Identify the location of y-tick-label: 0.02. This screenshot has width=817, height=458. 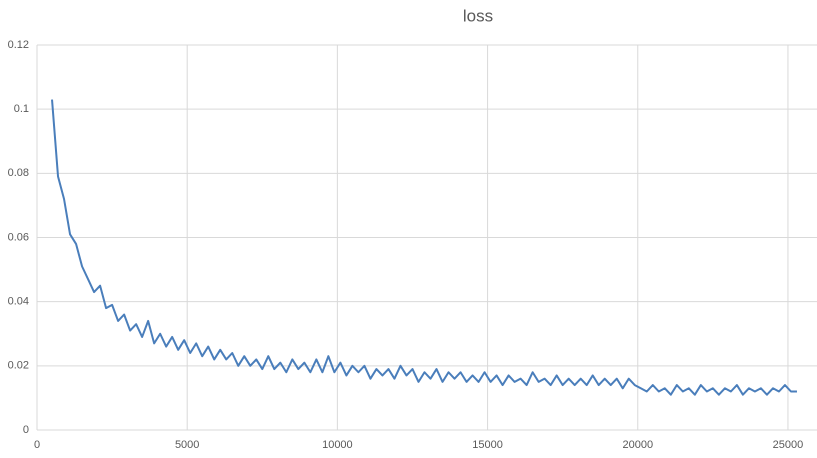
(18, 366).